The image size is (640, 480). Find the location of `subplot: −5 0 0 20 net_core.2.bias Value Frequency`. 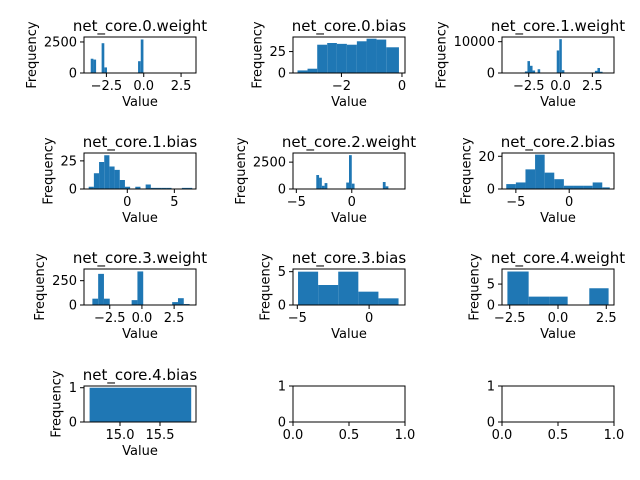

subplot: −5 0 0 20 net_core.2.bias Value Frequency is located at coordinates (537, 179).